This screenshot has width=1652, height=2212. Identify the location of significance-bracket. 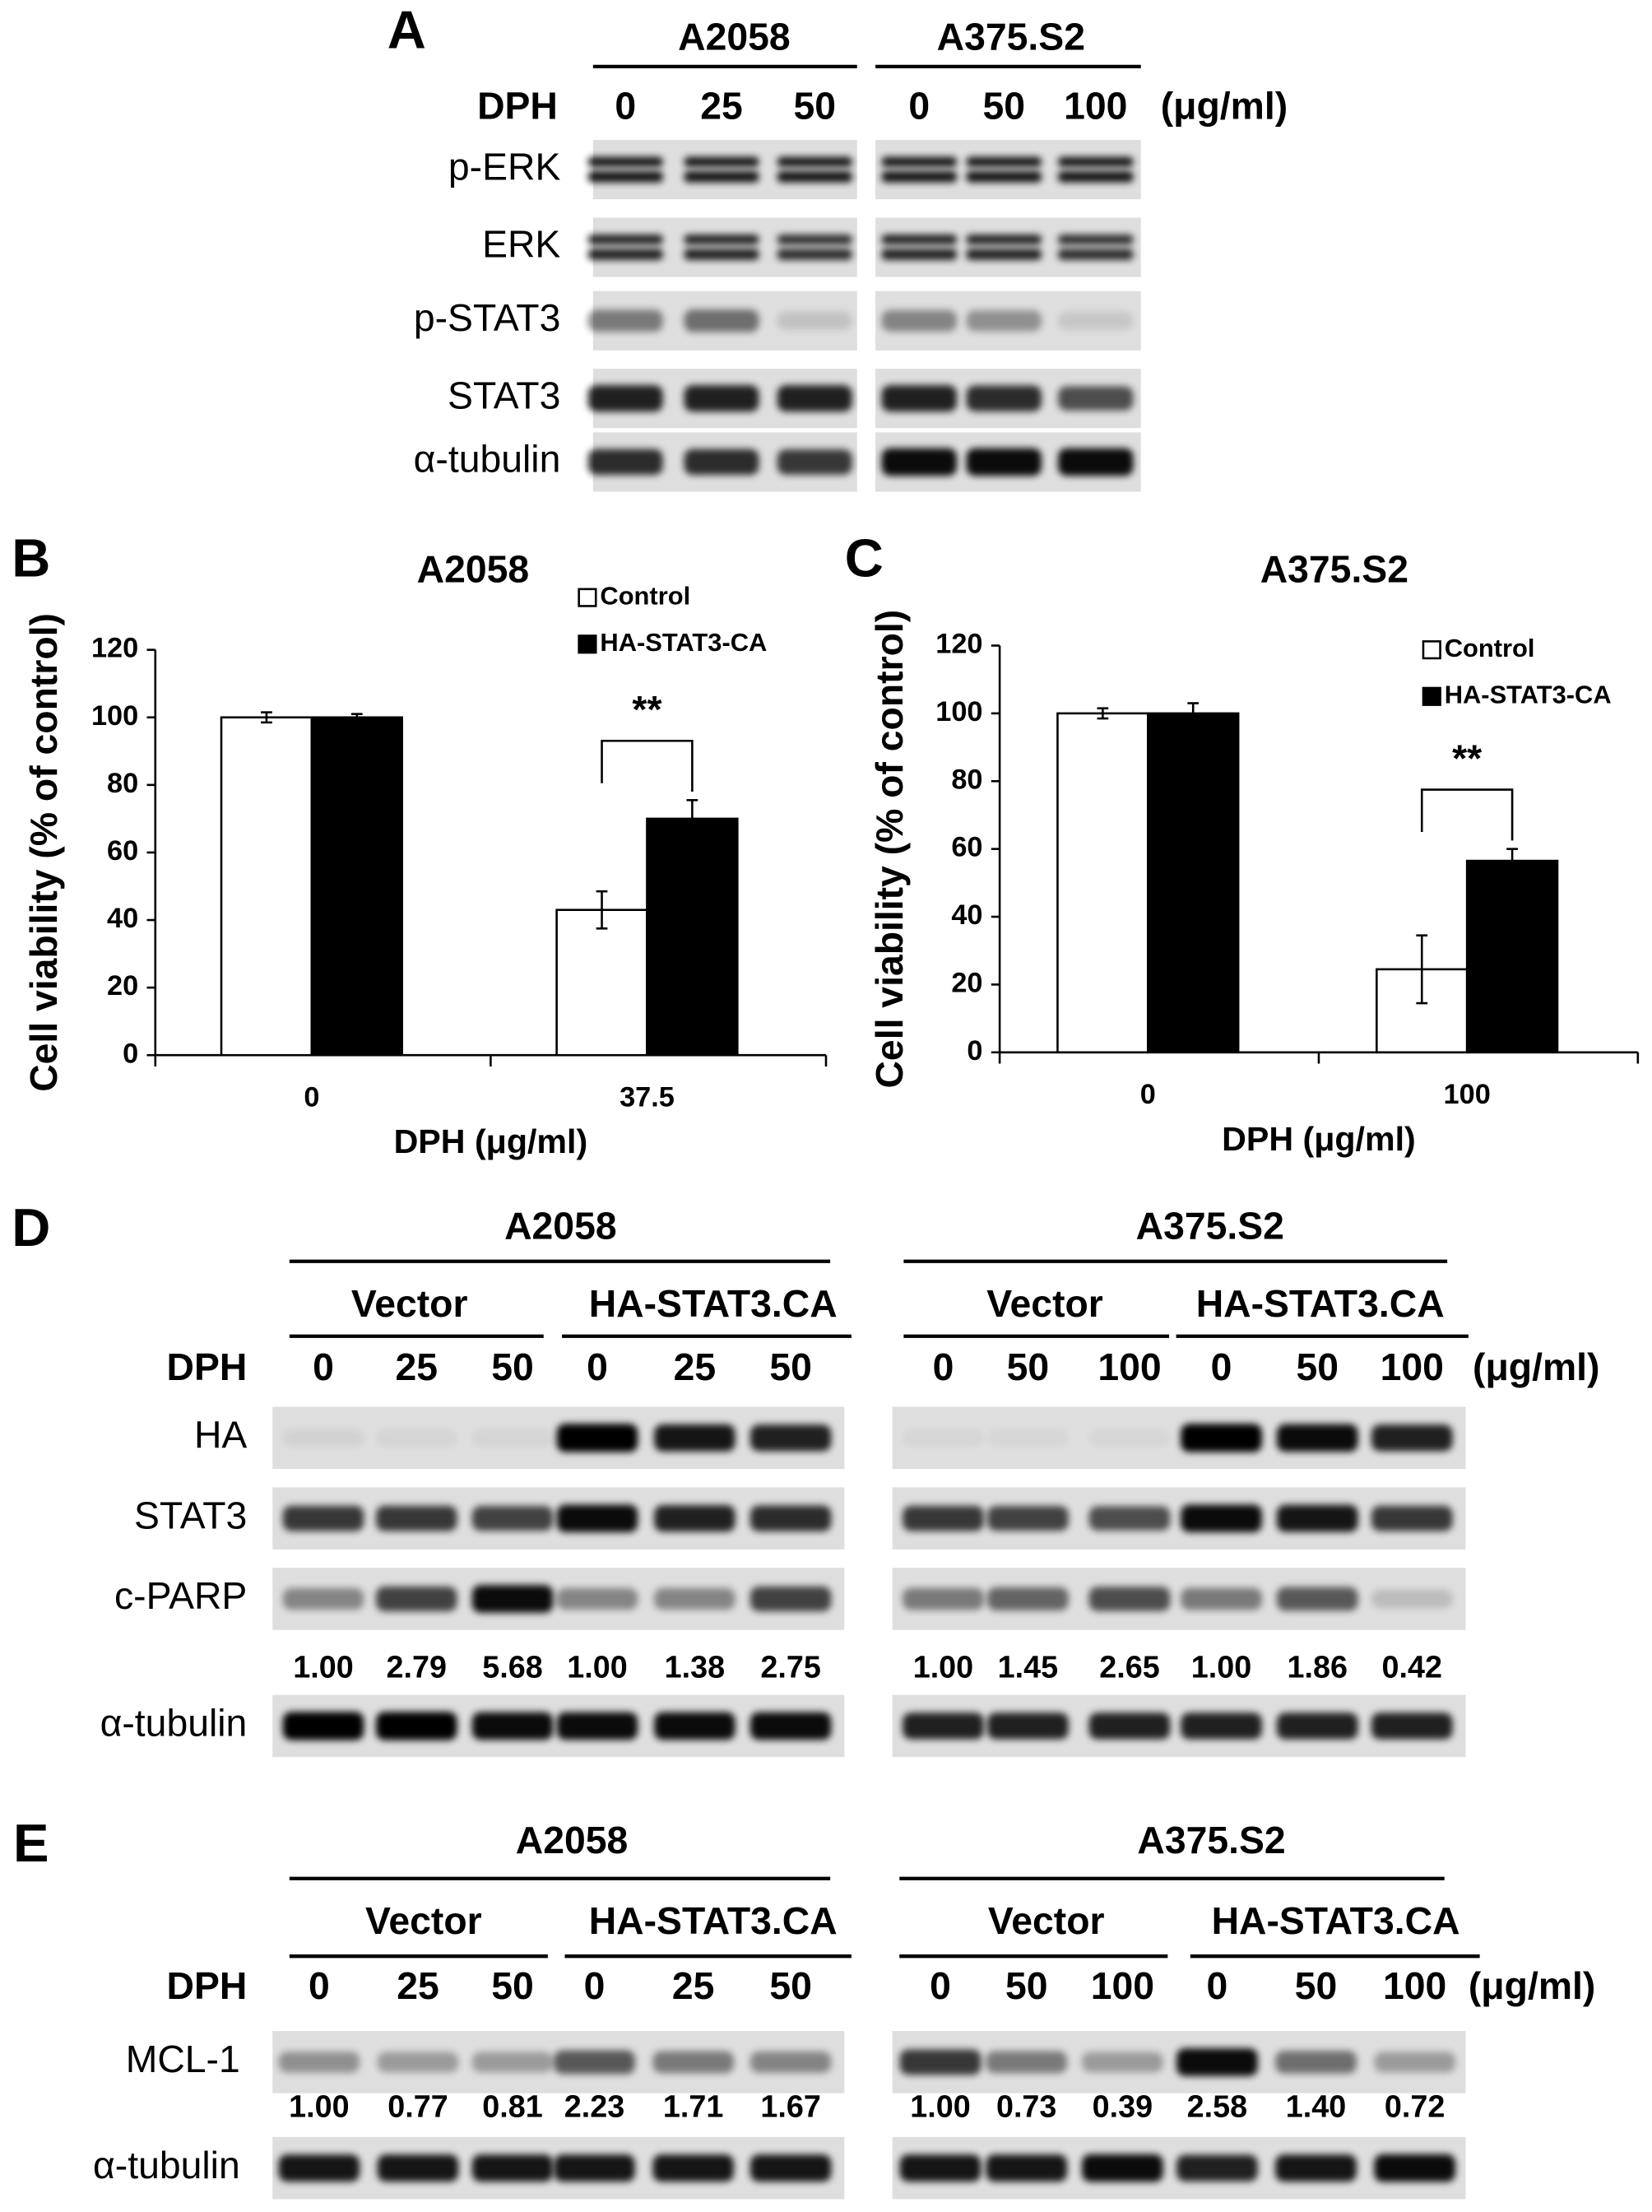
(1467, 814).